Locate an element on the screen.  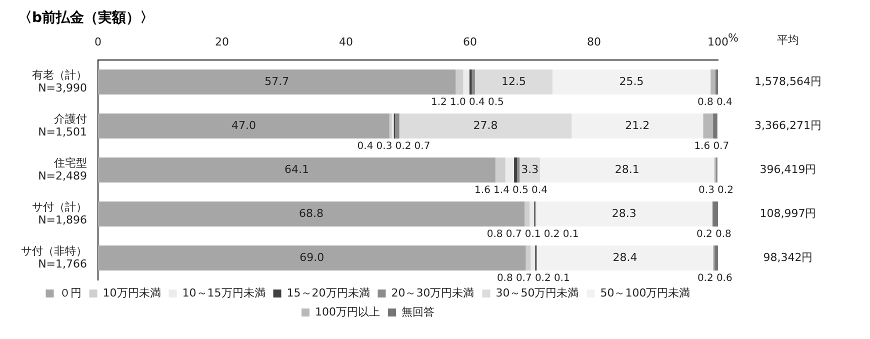
data-label: 25.5 is located at coordinates (631, 81).